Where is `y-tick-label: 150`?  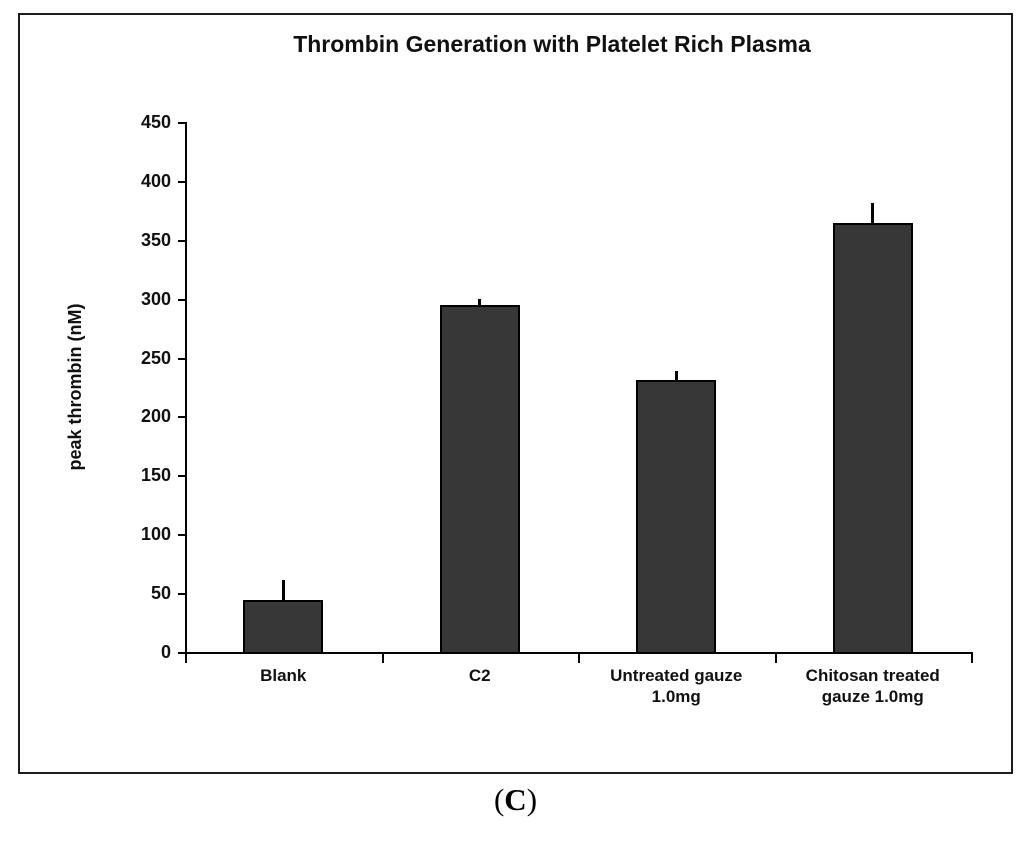
y-tick-label: 150 is located at coordinates (155, 475).